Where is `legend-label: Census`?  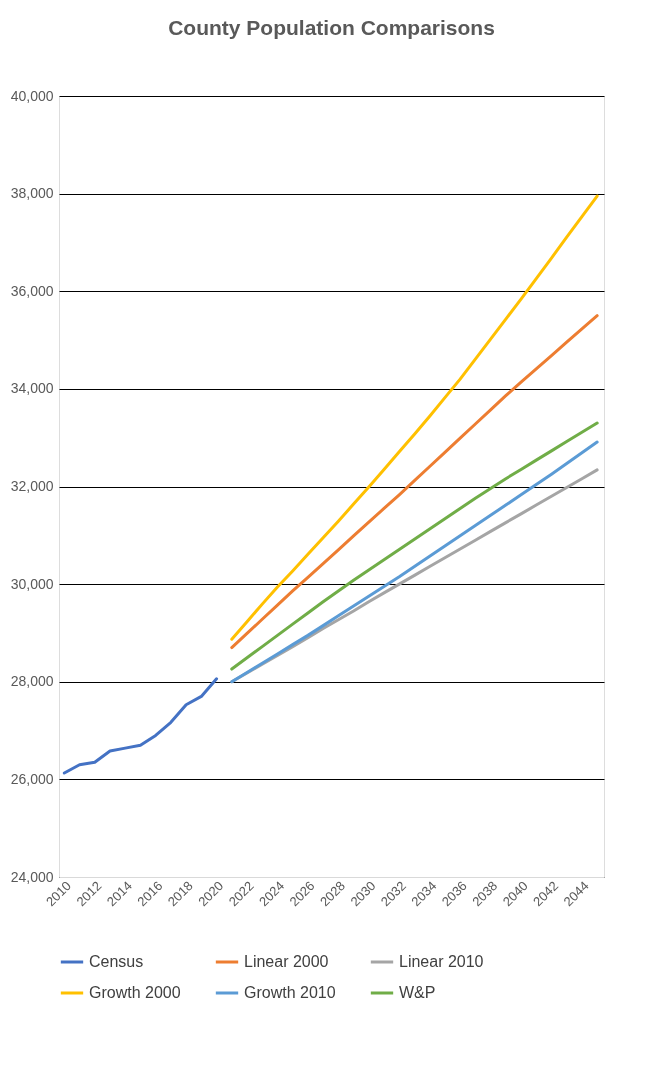
legend-label: Census is located at coordinates (116, 961).